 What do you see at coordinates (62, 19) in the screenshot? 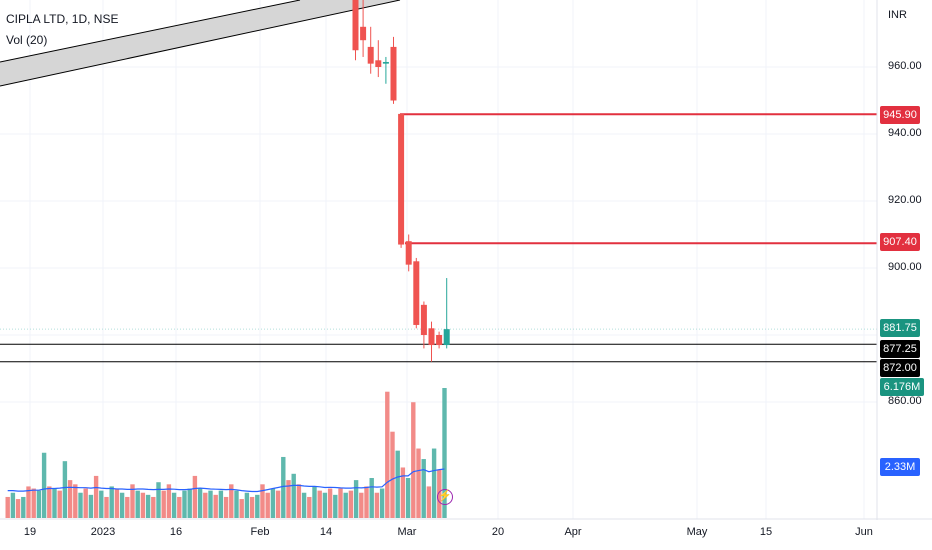
I see `symbol-title: CIPLA LTD, 1D, NSE` at bounding box center [62, 19].